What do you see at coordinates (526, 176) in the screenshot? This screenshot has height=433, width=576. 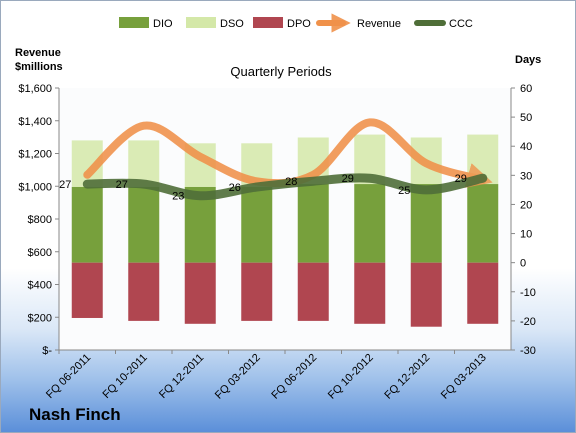 I see `right-tick-label: 30` at bounding box center [526, 176].